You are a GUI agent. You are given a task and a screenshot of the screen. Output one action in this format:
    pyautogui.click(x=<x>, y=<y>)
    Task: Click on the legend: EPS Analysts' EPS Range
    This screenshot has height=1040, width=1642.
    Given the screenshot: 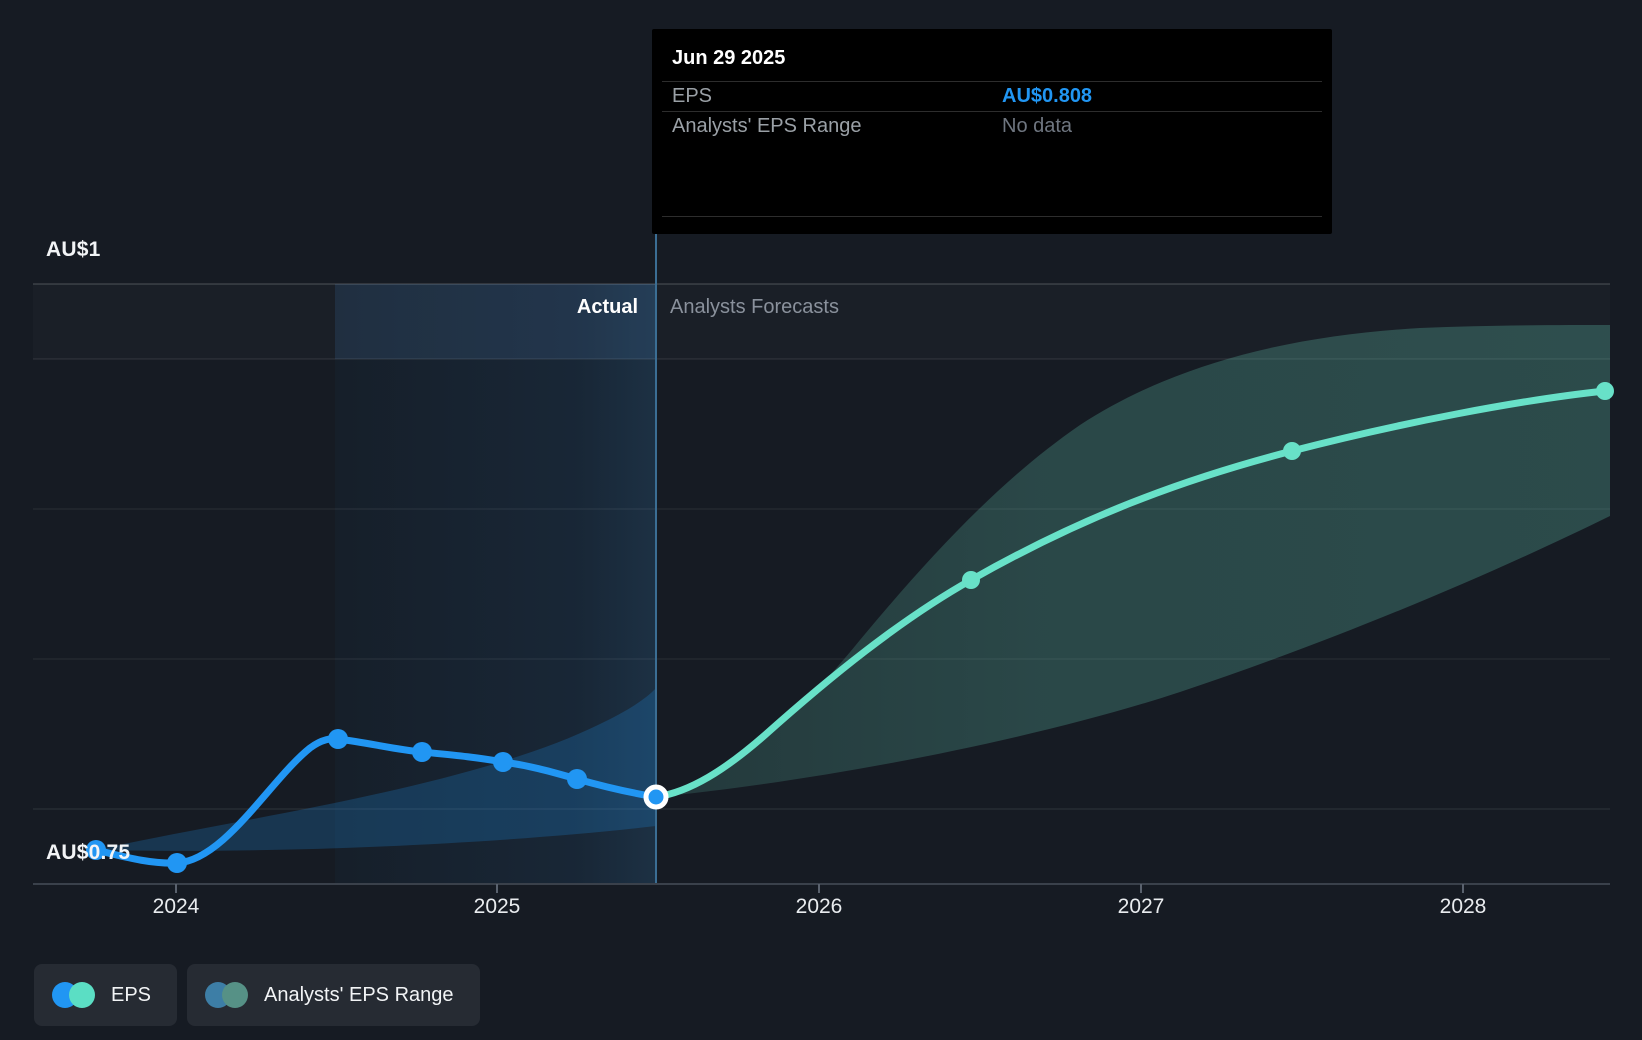 What is the action you would take?
    pyautogui.click(x=257, y=995)
    